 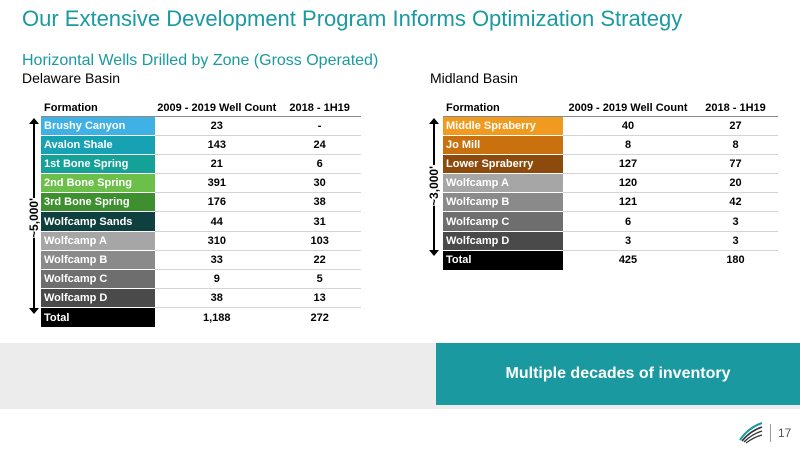 I want to click on formation-cell: Wolfcamp Sands, so click(x=98, y=221).